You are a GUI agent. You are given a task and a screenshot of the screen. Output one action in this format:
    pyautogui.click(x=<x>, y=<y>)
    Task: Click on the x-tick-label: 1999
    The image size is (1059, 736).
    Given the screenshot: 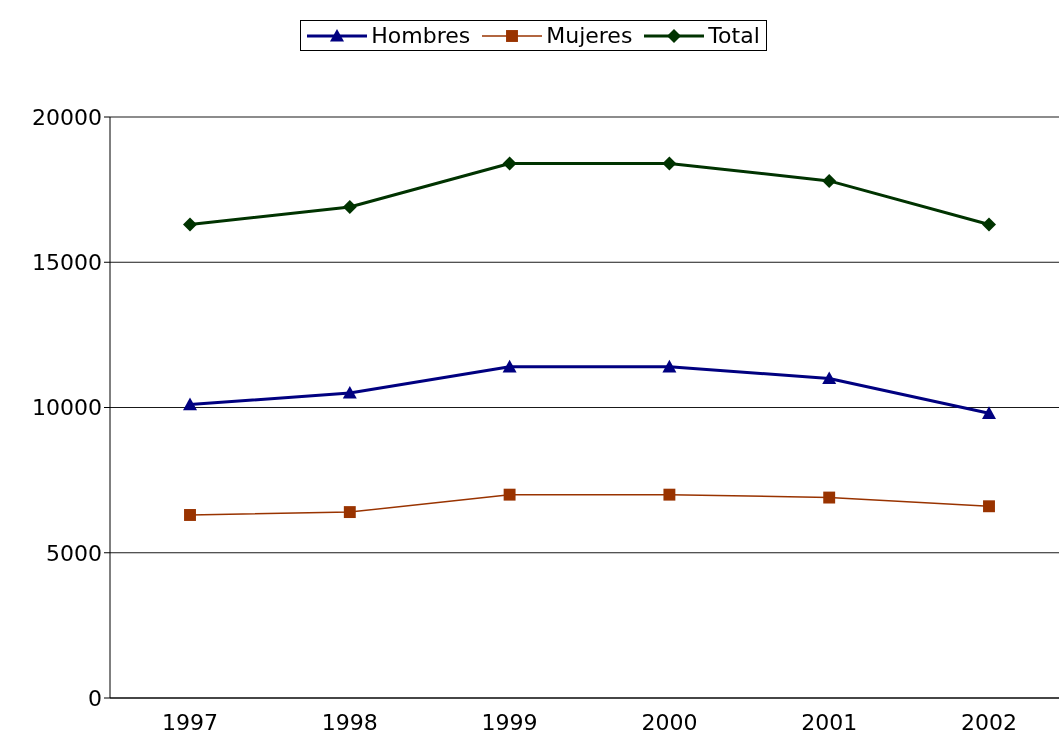 What is the action you would take?
    pyautogui.click(x=509, y=722)
    